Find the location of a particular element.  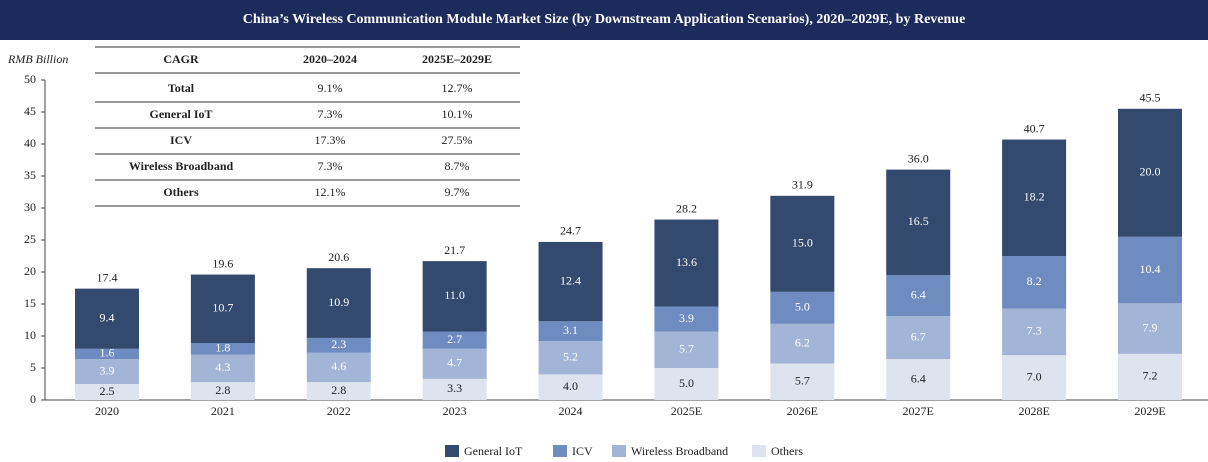

y-tick-label: 15 is located at coordinates (30, 303).